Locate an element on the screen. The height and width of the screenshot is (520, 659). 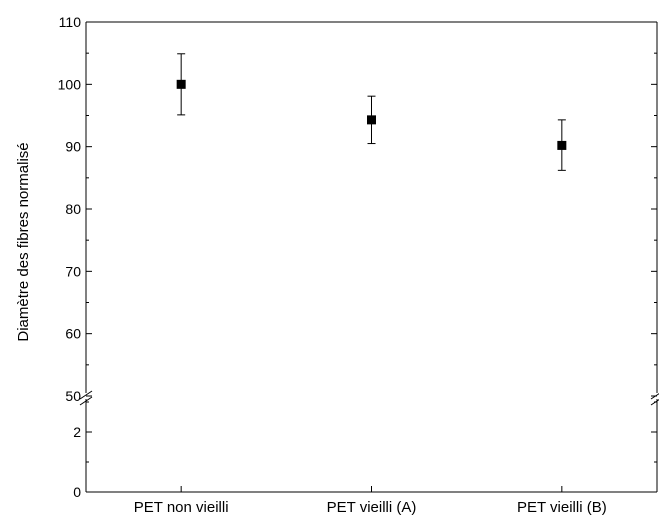
y-tick-label: 70 is located at coordinates (73, 271).